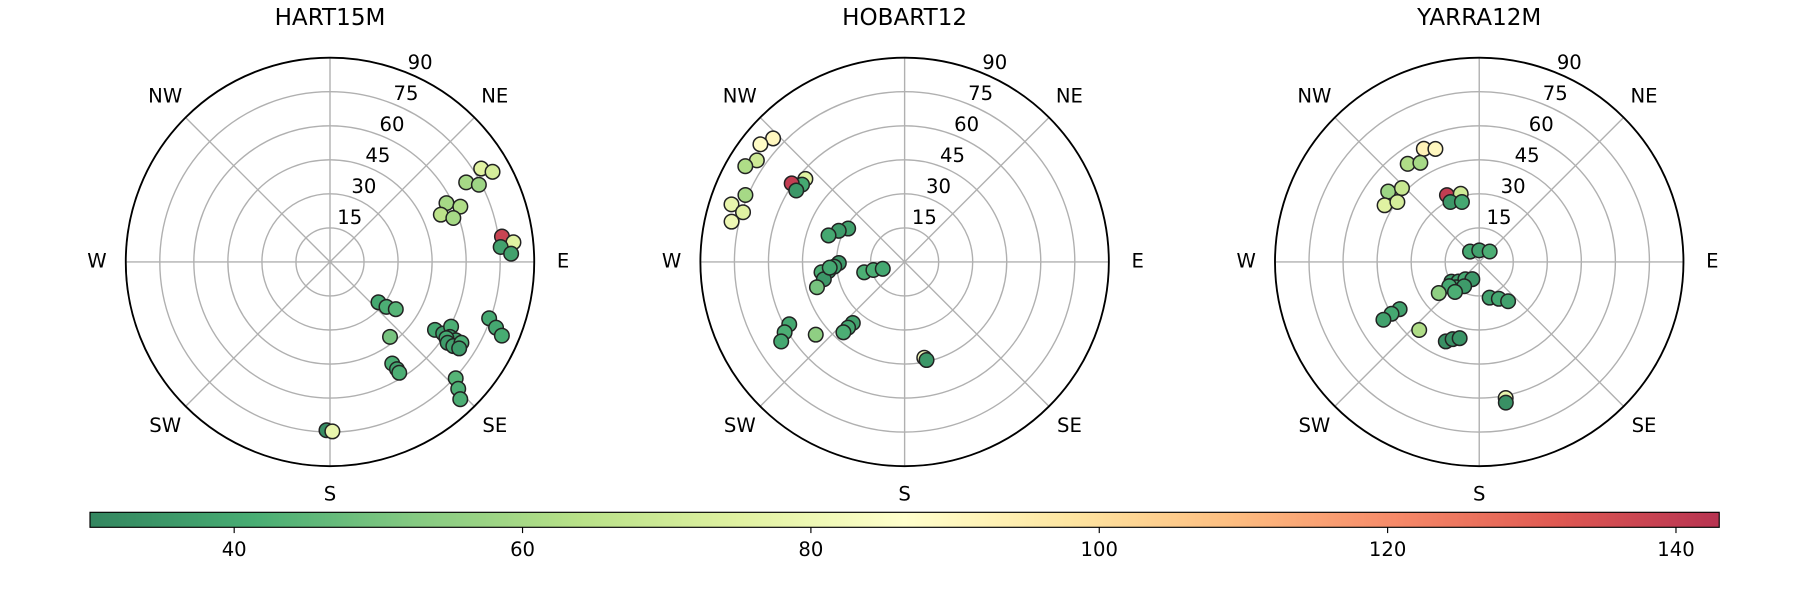 The image size is (1800, 600). Describe the element at coordinates (234, 549) in the screenshot. I see `colorbar-tick-label: 40` at that location.